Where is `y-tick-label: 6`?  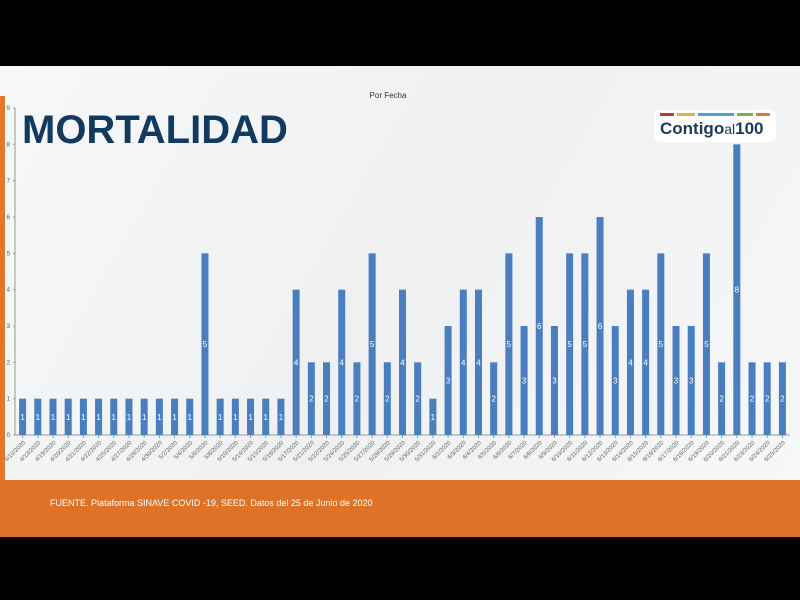 y-tick-label: 6 is located at coordinates (9, 218).